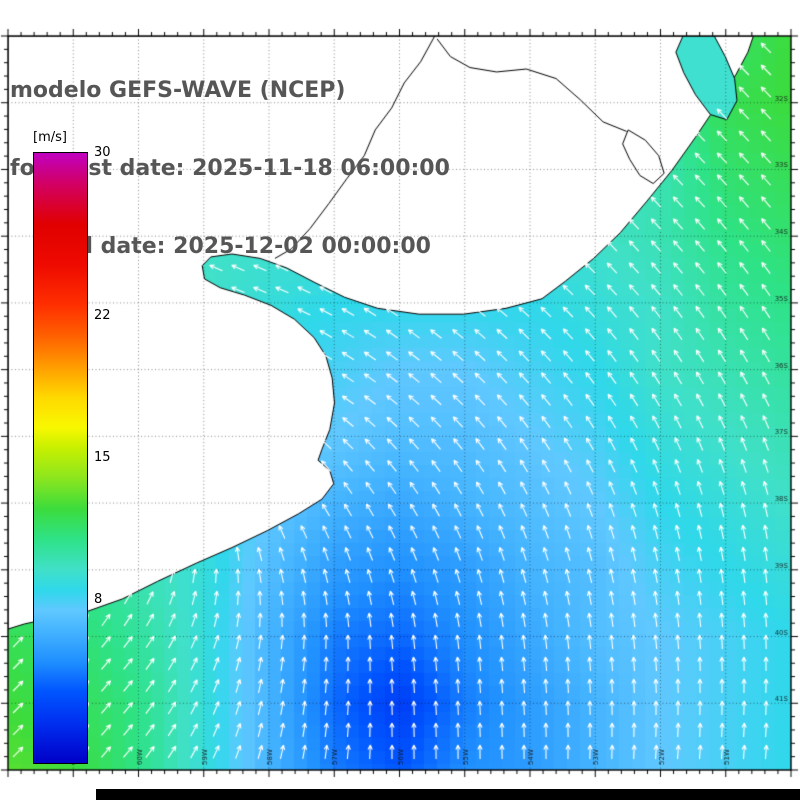  Describe the element at coordinates (98, 600) in the screenshot. I see `colorbar-tick-label: 8` at that location.